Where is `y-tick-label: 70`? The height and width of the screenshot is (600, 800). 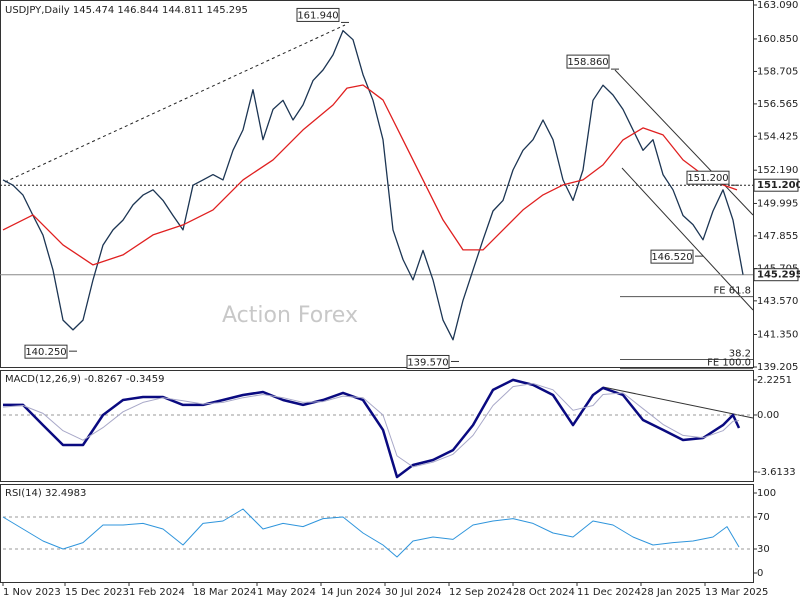
y-tick-label: 70 is located at coordinates (763, 517).